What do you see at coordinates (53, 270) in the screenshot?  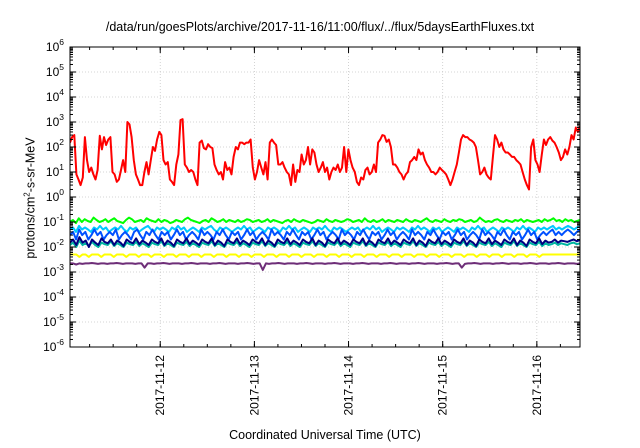 I see `y-tick-label: 10⁻³` at bounding box center [53, 270].